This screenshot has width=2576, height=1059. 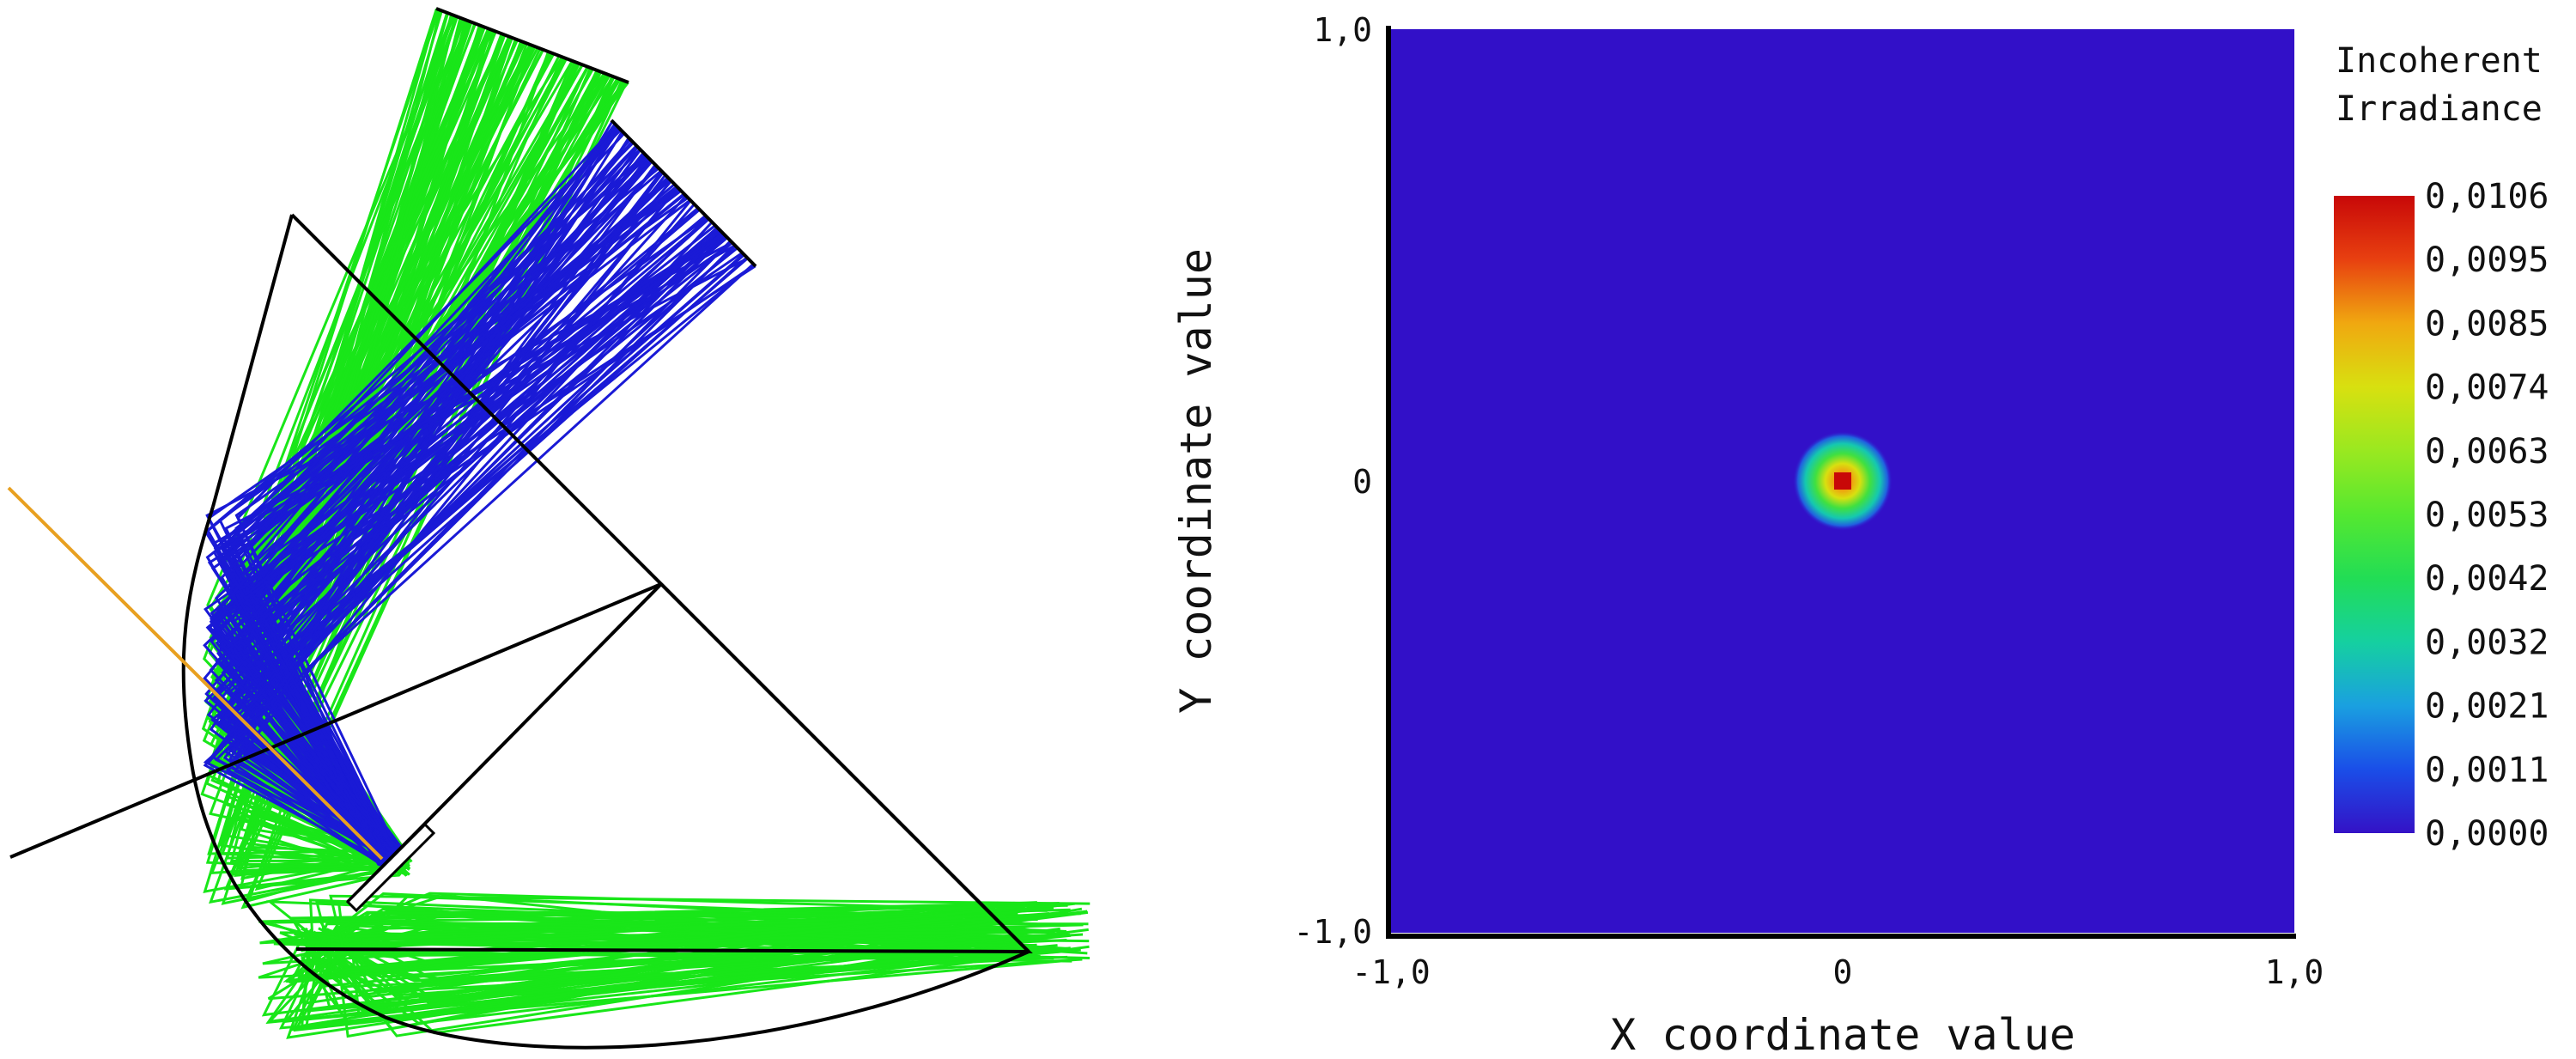 What do you see at coordinates (1362, 482) in the screenshot?
I see `y-tick-mid: 0` at bounding box center [1362, 482].